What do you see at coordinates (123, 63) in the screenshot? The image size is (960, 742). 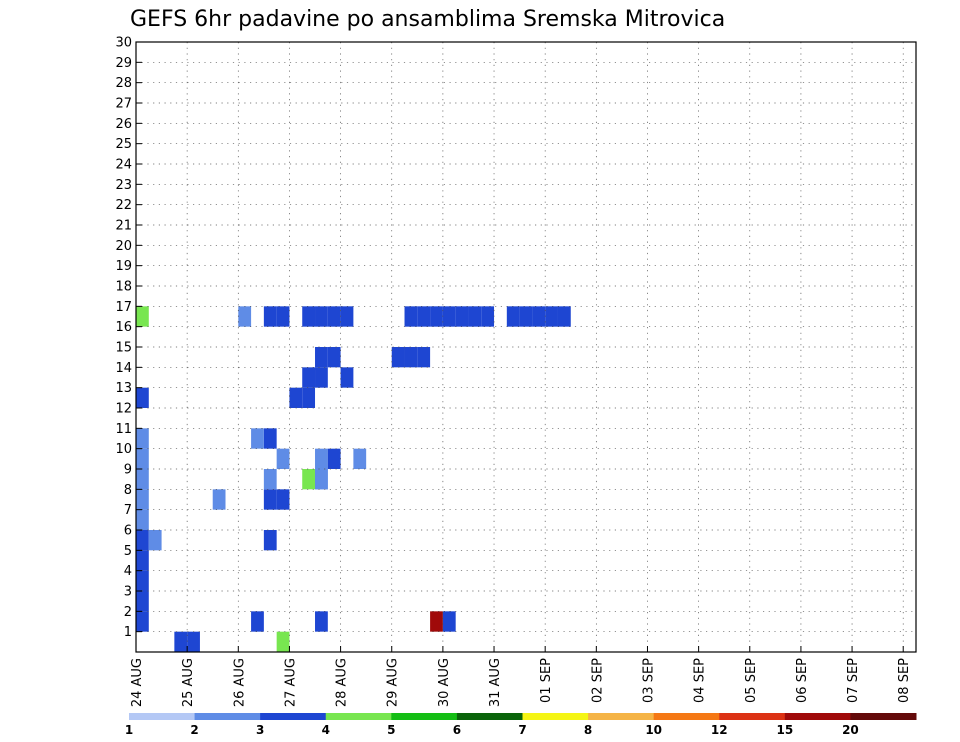 I see `y-tick-label: 29` at bounding box center [123, 63].